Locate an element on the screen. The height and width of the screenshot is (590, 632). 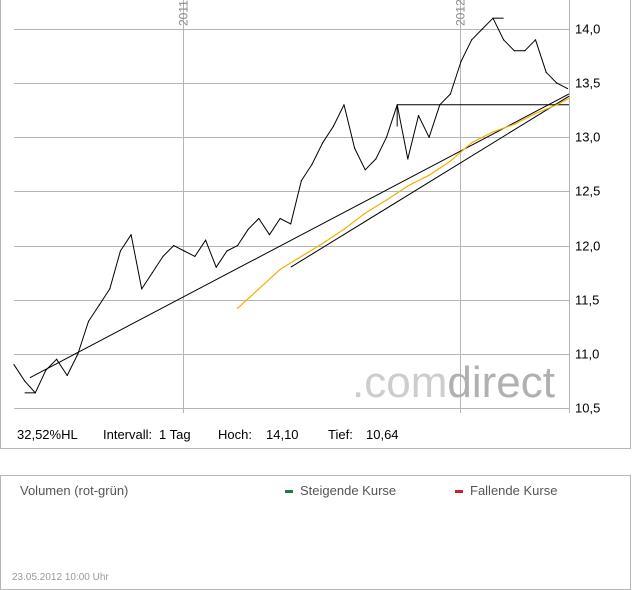
year-marker-label: 2012 is located at coordinates (461, 13).